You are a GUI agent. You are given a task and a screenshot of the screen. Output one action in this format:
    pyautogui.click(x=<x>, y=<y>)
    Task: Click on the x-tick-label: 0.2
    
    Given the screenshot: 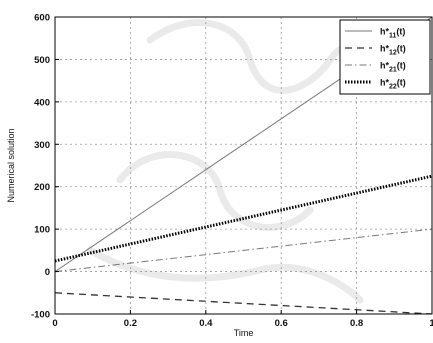 What is the action you would take?
    pyautogui.click(x=130, y=323)
    